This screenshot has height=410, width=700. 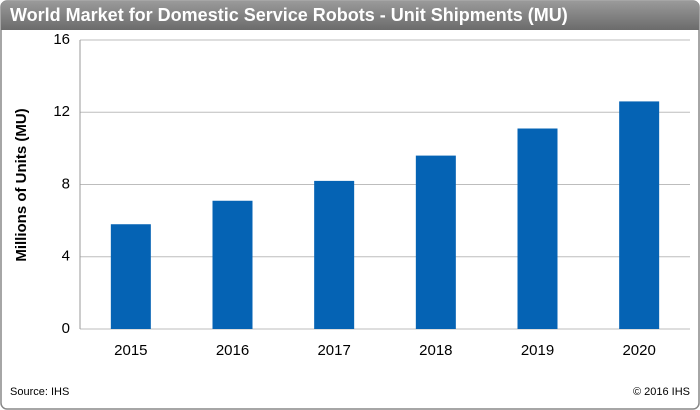 What do you see at coordinates (66, 256) in the screenshot?
I see `y-tick-label: 4` at bounding box center [66, 256].